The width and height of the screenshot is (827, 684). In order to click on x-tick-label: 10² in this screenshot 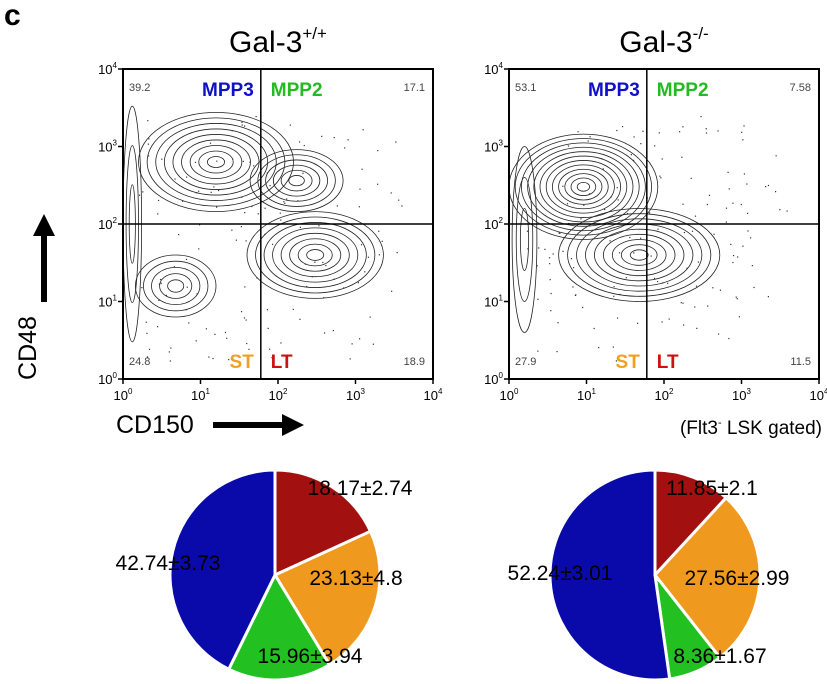, I will do `click(664, 395)`.